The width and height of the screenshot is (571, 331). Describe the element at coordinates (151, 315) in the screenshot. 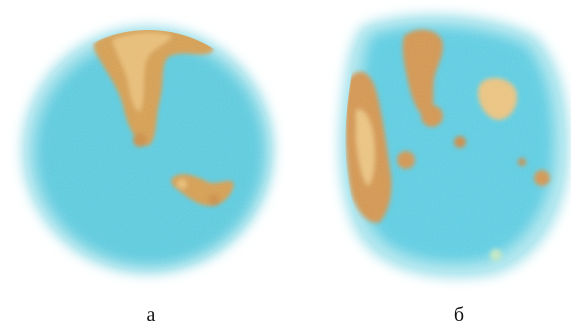

I see `panel-label-a: а` at that location.